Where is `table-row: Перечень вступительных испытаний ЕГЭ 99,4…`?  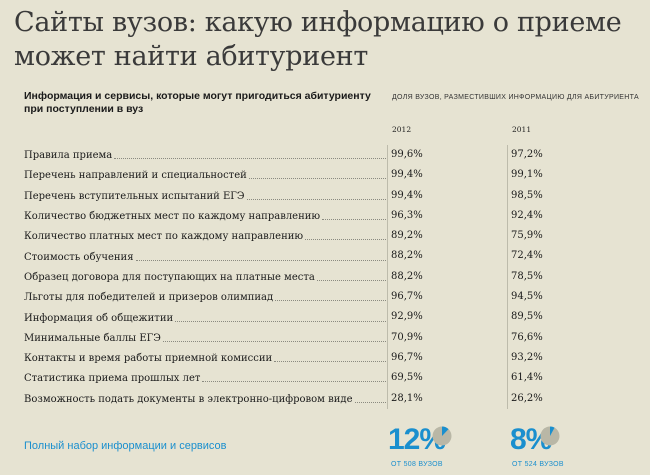
table-row: Перечень вступительных испытаний ЕГЭ 99,4… is located at coordinates (324, 196).